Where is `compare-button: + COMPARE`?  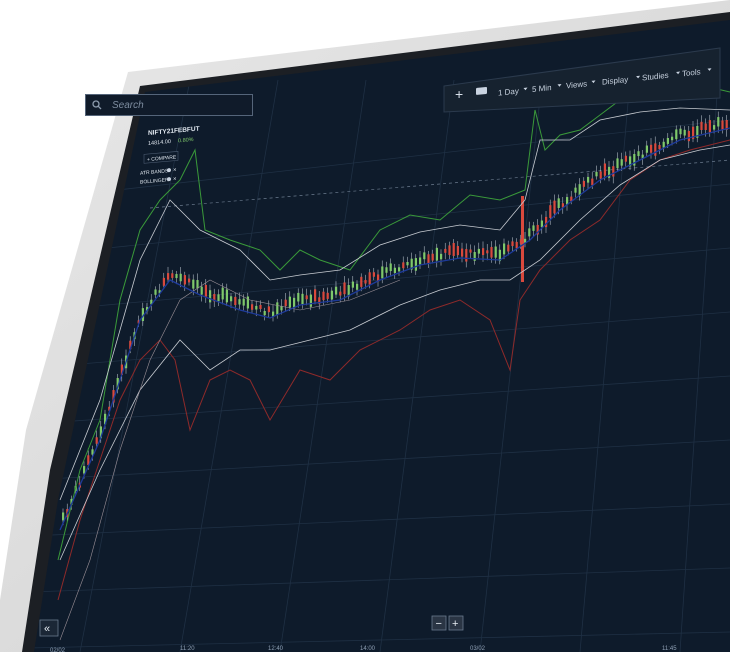
compare-button: + COMPARE is located at coordinates (161, 157).